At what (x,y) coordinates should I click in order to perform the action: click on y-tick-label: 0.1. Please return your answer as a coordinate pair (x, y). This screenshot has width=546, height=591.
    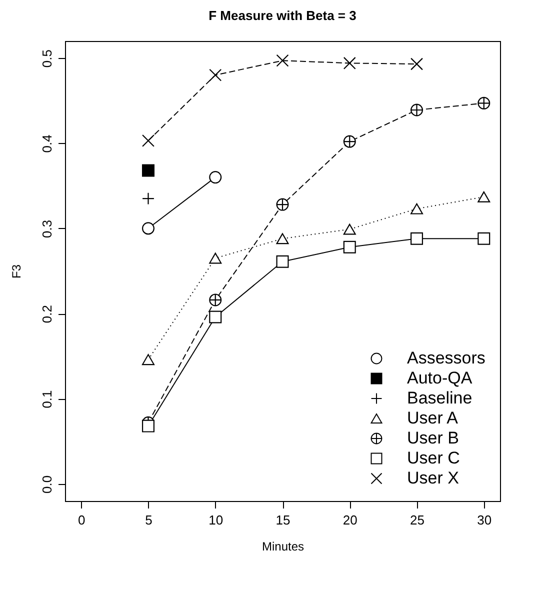
    Looking at the image, I should click on (47, 399).